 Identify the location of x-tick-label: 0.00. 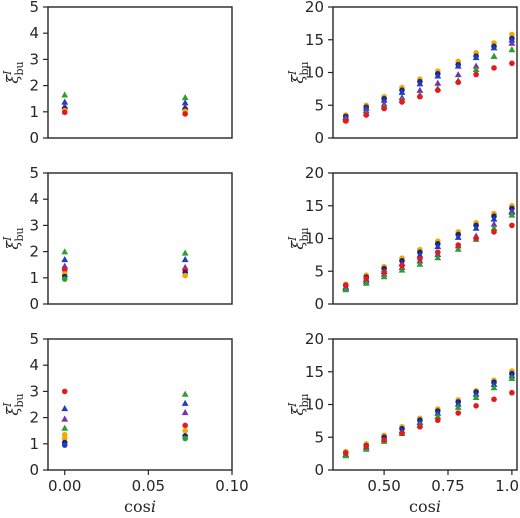
(64, 486).